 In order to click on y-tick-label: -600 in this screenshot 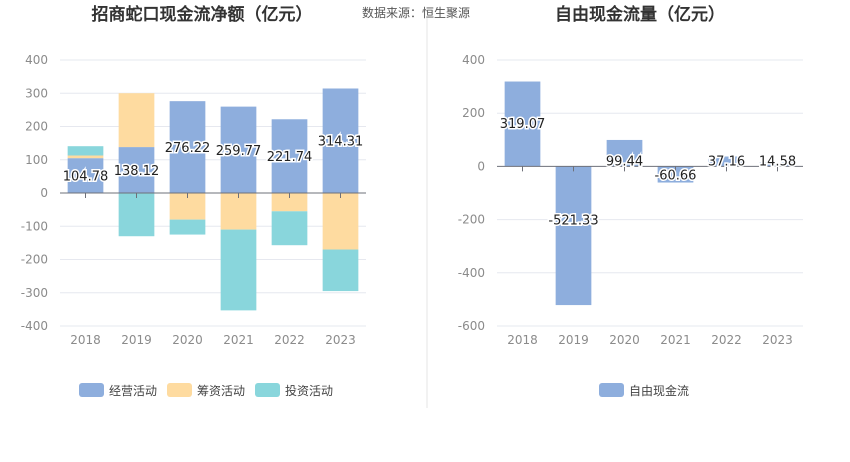, I will do `click(471, 326)`.